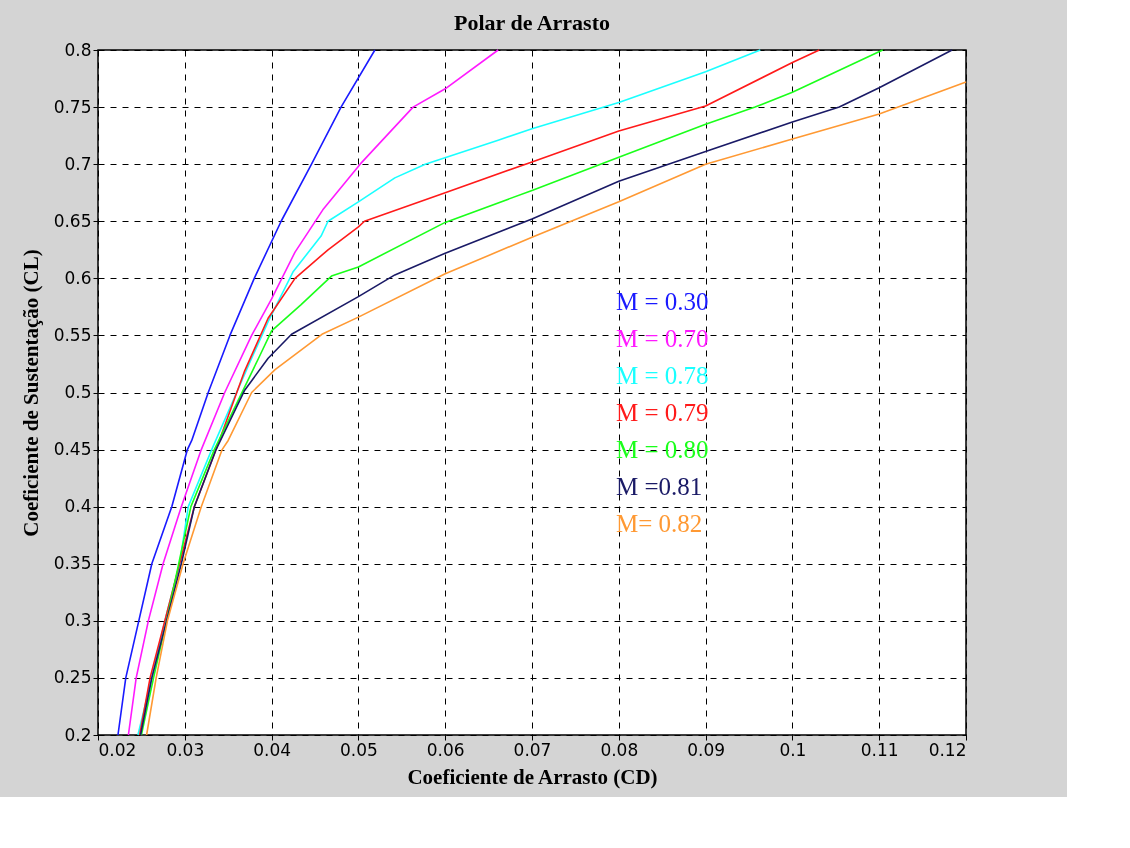  What do you see at coordinates (947, 749) in the screenshot?
I see `x-tick-label: 0.12` at bounding box center [947, 749].